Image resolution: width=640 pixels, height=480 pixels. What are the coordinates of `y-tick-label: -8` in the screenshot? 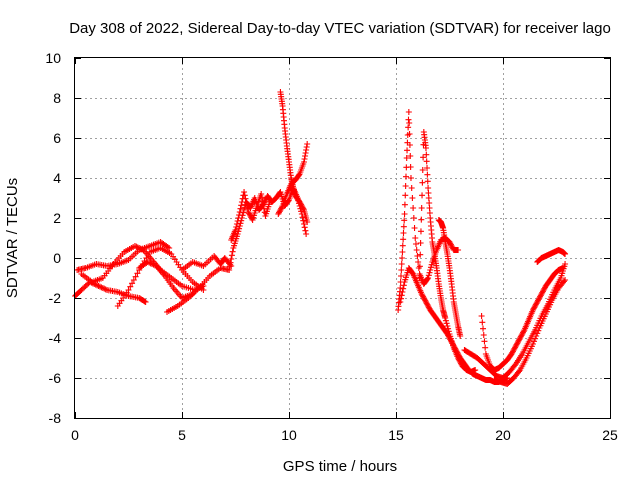 It's located at (55, 418).